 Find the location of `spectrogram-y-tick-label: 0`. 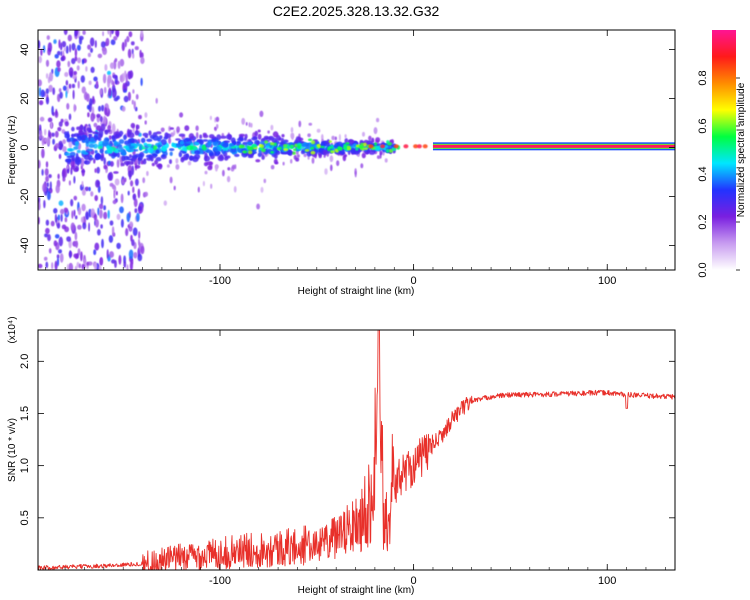

spectrogram-y-tick-label: 0 is located at coordinates (25, 147).